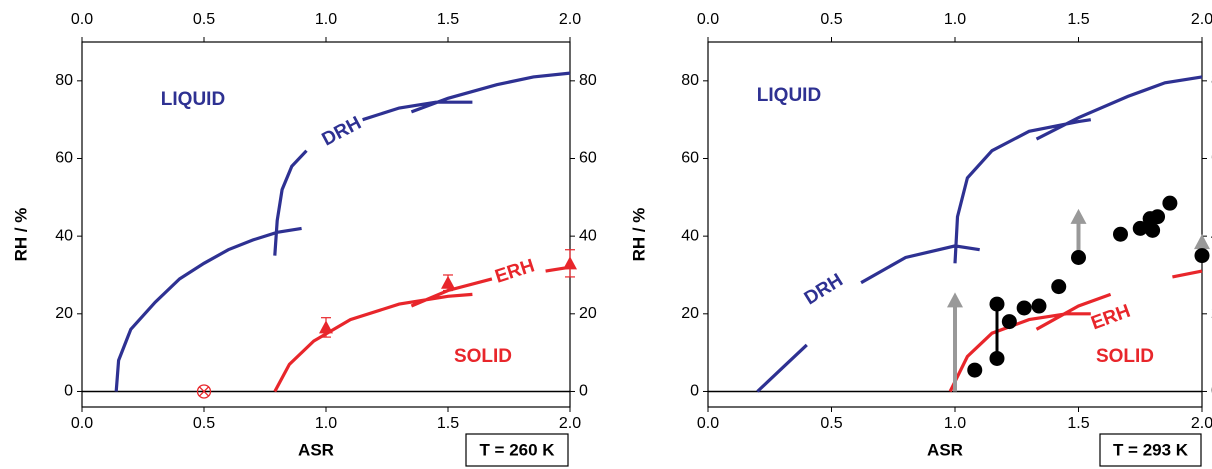 The image size is (1212, 469). Describe the element at coordinates (588, 158) in the screenshot. I see `y-tick-label-right: 60` at that location.